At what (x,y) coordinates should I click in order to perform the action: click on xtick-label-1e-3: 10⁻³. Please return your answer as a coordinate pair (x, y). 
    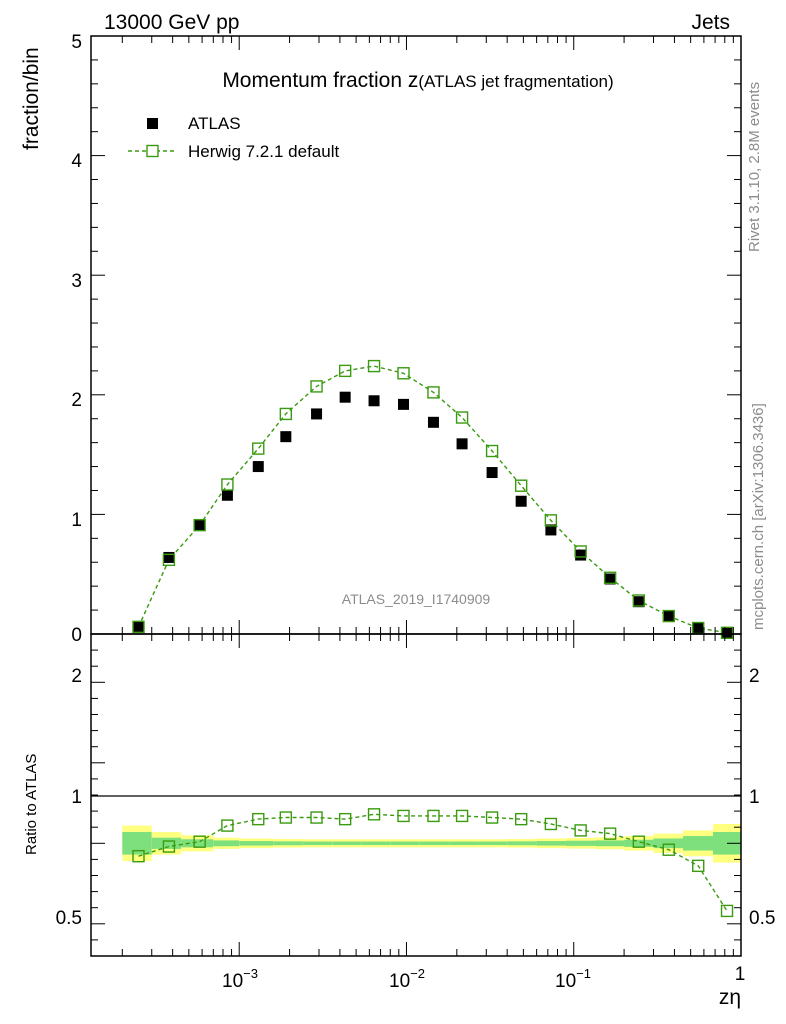
    Looking at the image, I should click on (240, 979).